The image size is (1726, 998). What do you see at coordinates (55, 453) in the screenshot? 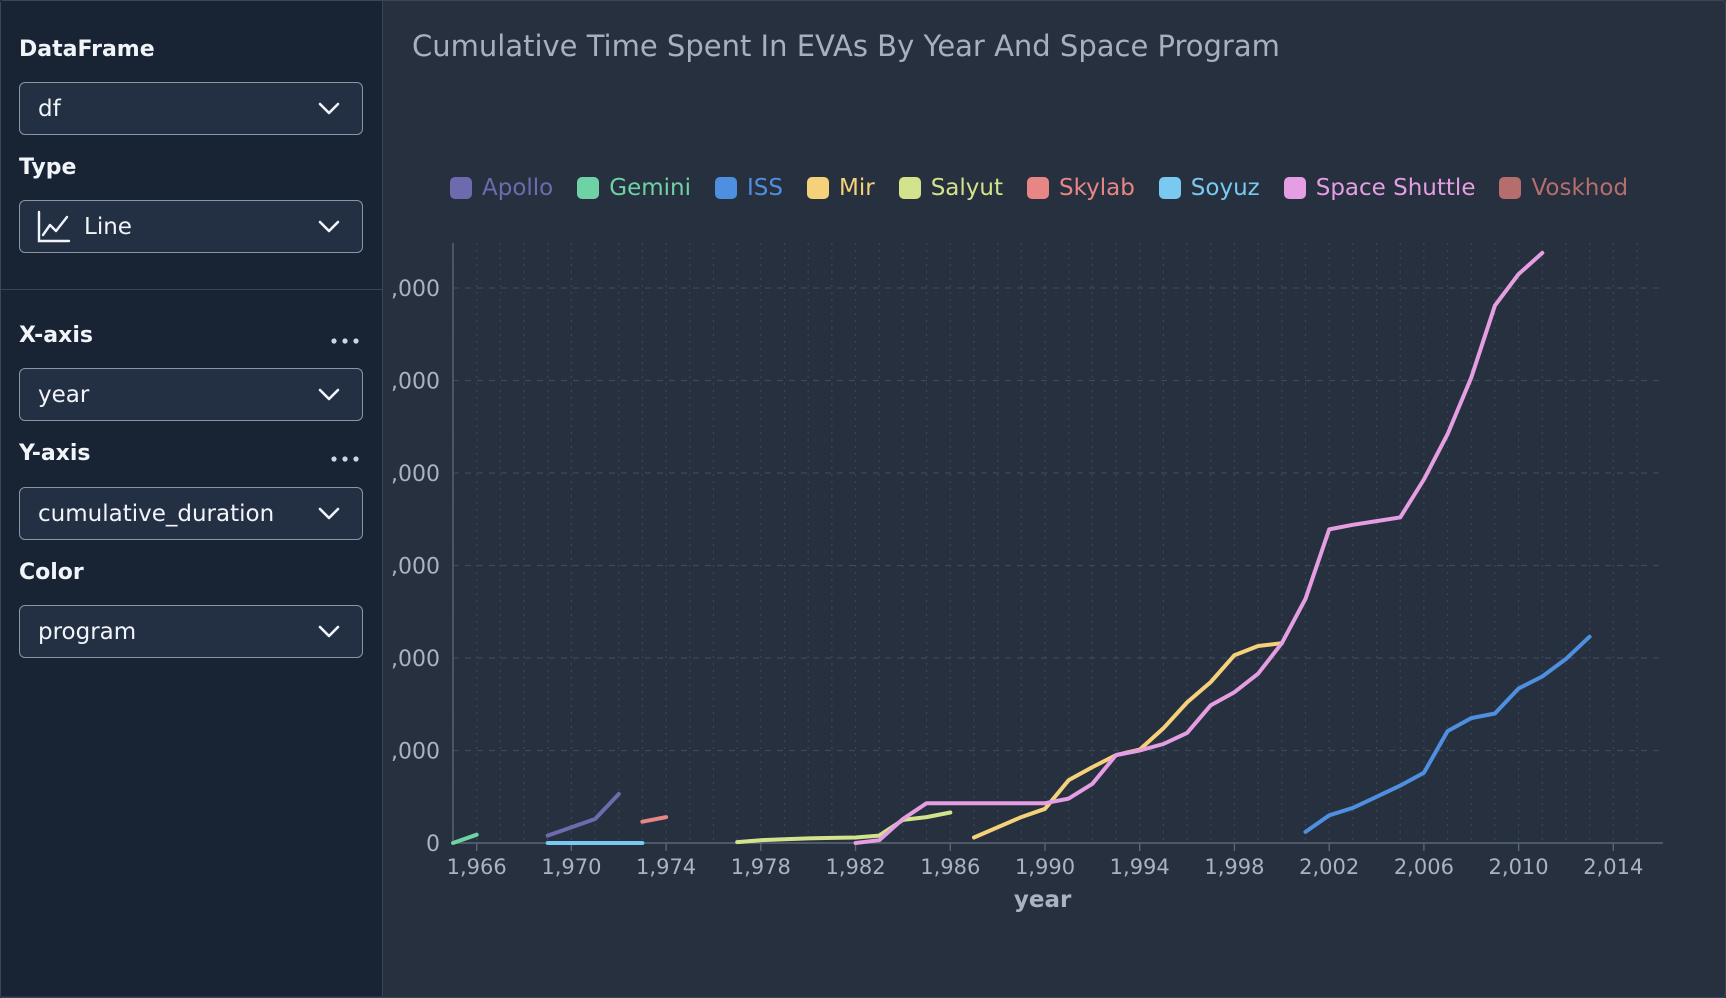
I see `yaxis-label: Y-axis` at bounding box center [55, 453].